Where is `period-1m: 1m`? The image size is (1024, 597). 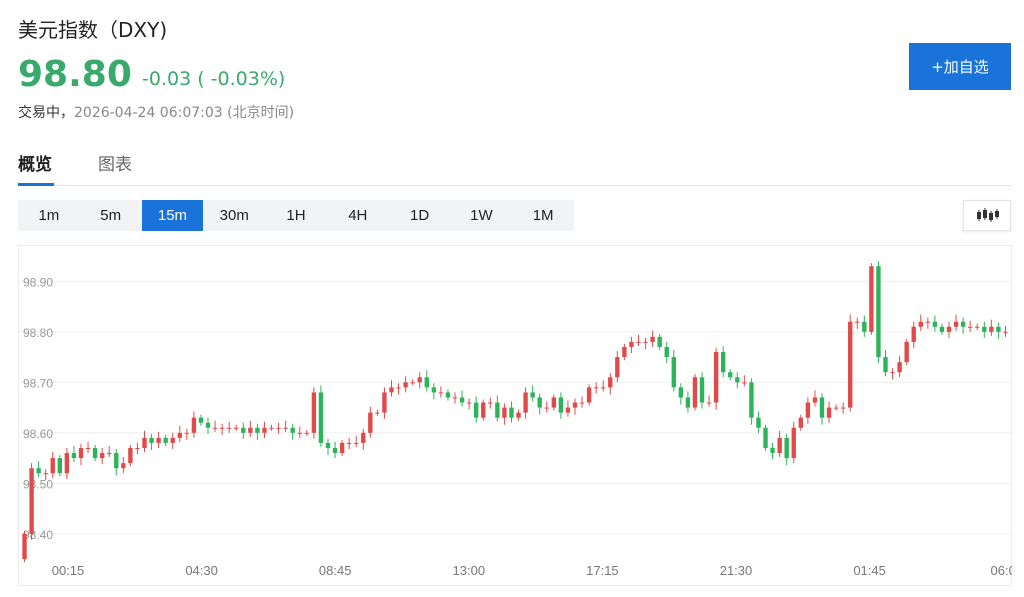 period-1m: 1m is located at coordinates (49, 215).